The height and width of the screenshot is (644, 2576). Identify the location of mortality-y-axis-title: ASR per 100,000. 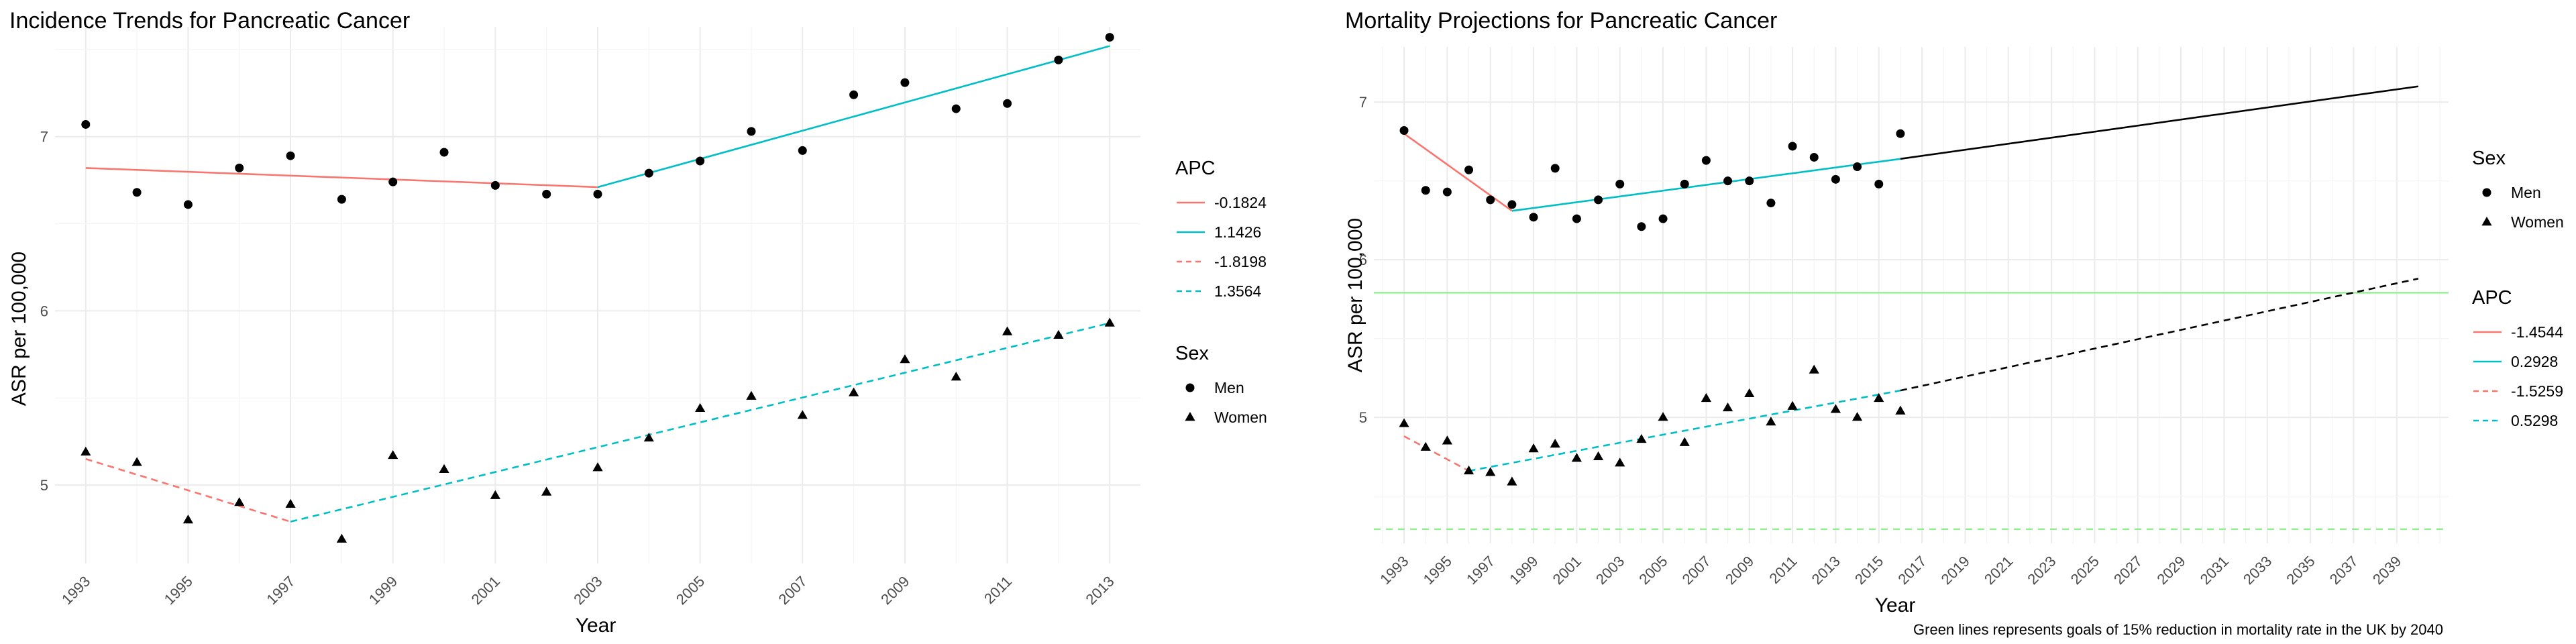
(1355, 295).